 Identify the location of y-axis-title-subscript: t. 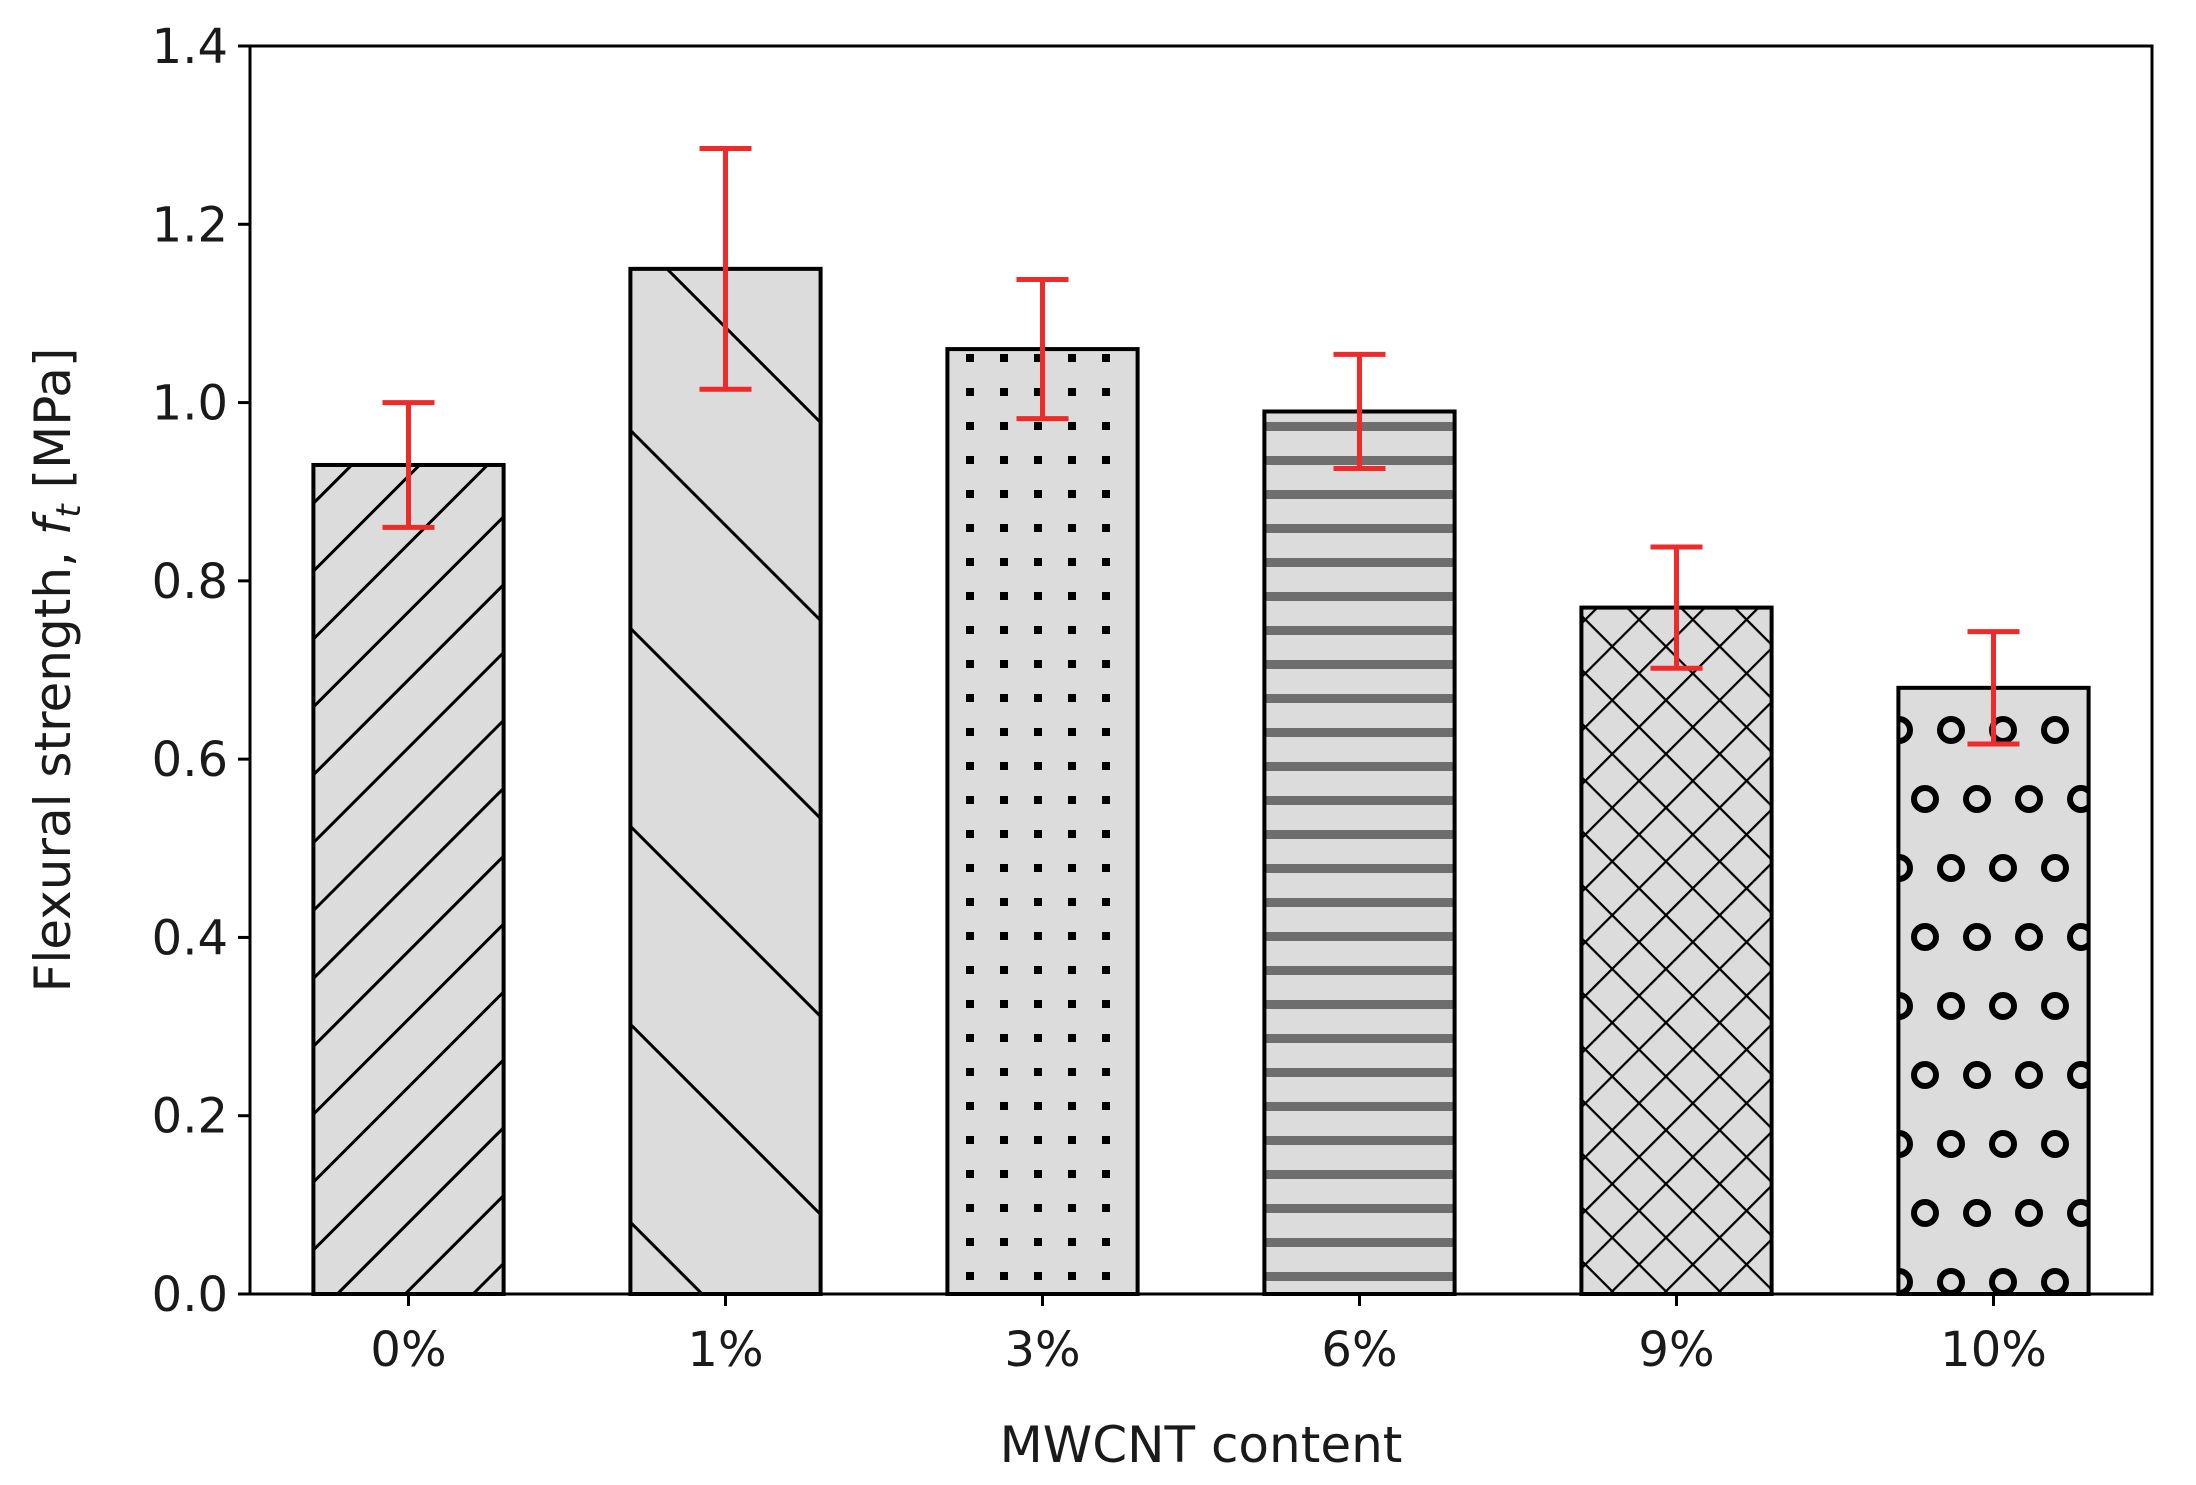
(69, 510).